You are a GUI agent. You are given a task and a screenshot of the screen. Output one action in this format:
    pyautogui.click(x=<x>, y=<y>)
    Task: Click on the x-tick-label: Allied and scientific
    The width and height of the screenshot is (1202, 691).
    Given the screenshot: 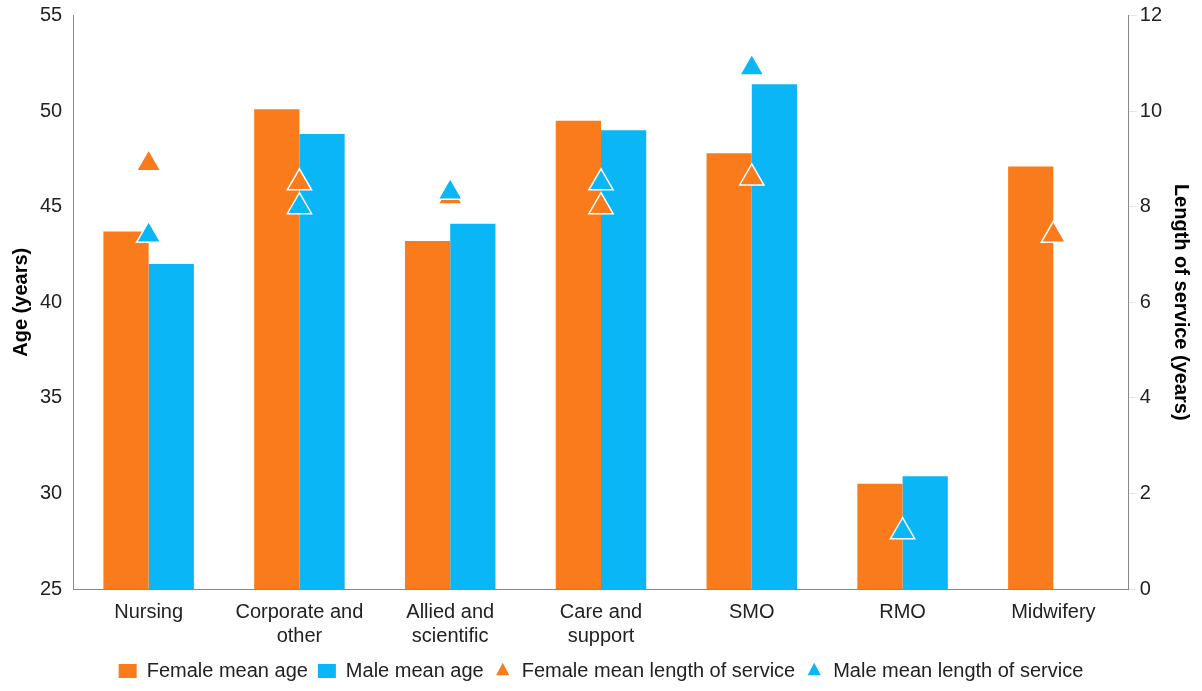 What is the action you would take?
    pyautogui.click(x=450, y=622)
    